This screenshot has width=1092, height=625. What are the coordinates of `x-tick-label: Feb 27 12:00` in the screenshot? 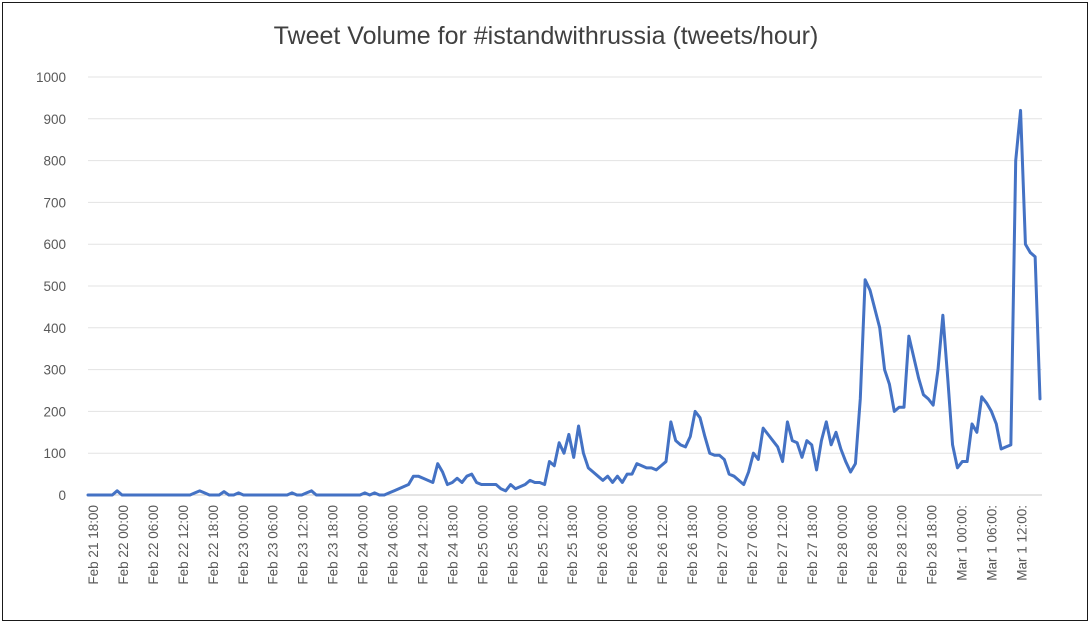 It's located at (782, 545).